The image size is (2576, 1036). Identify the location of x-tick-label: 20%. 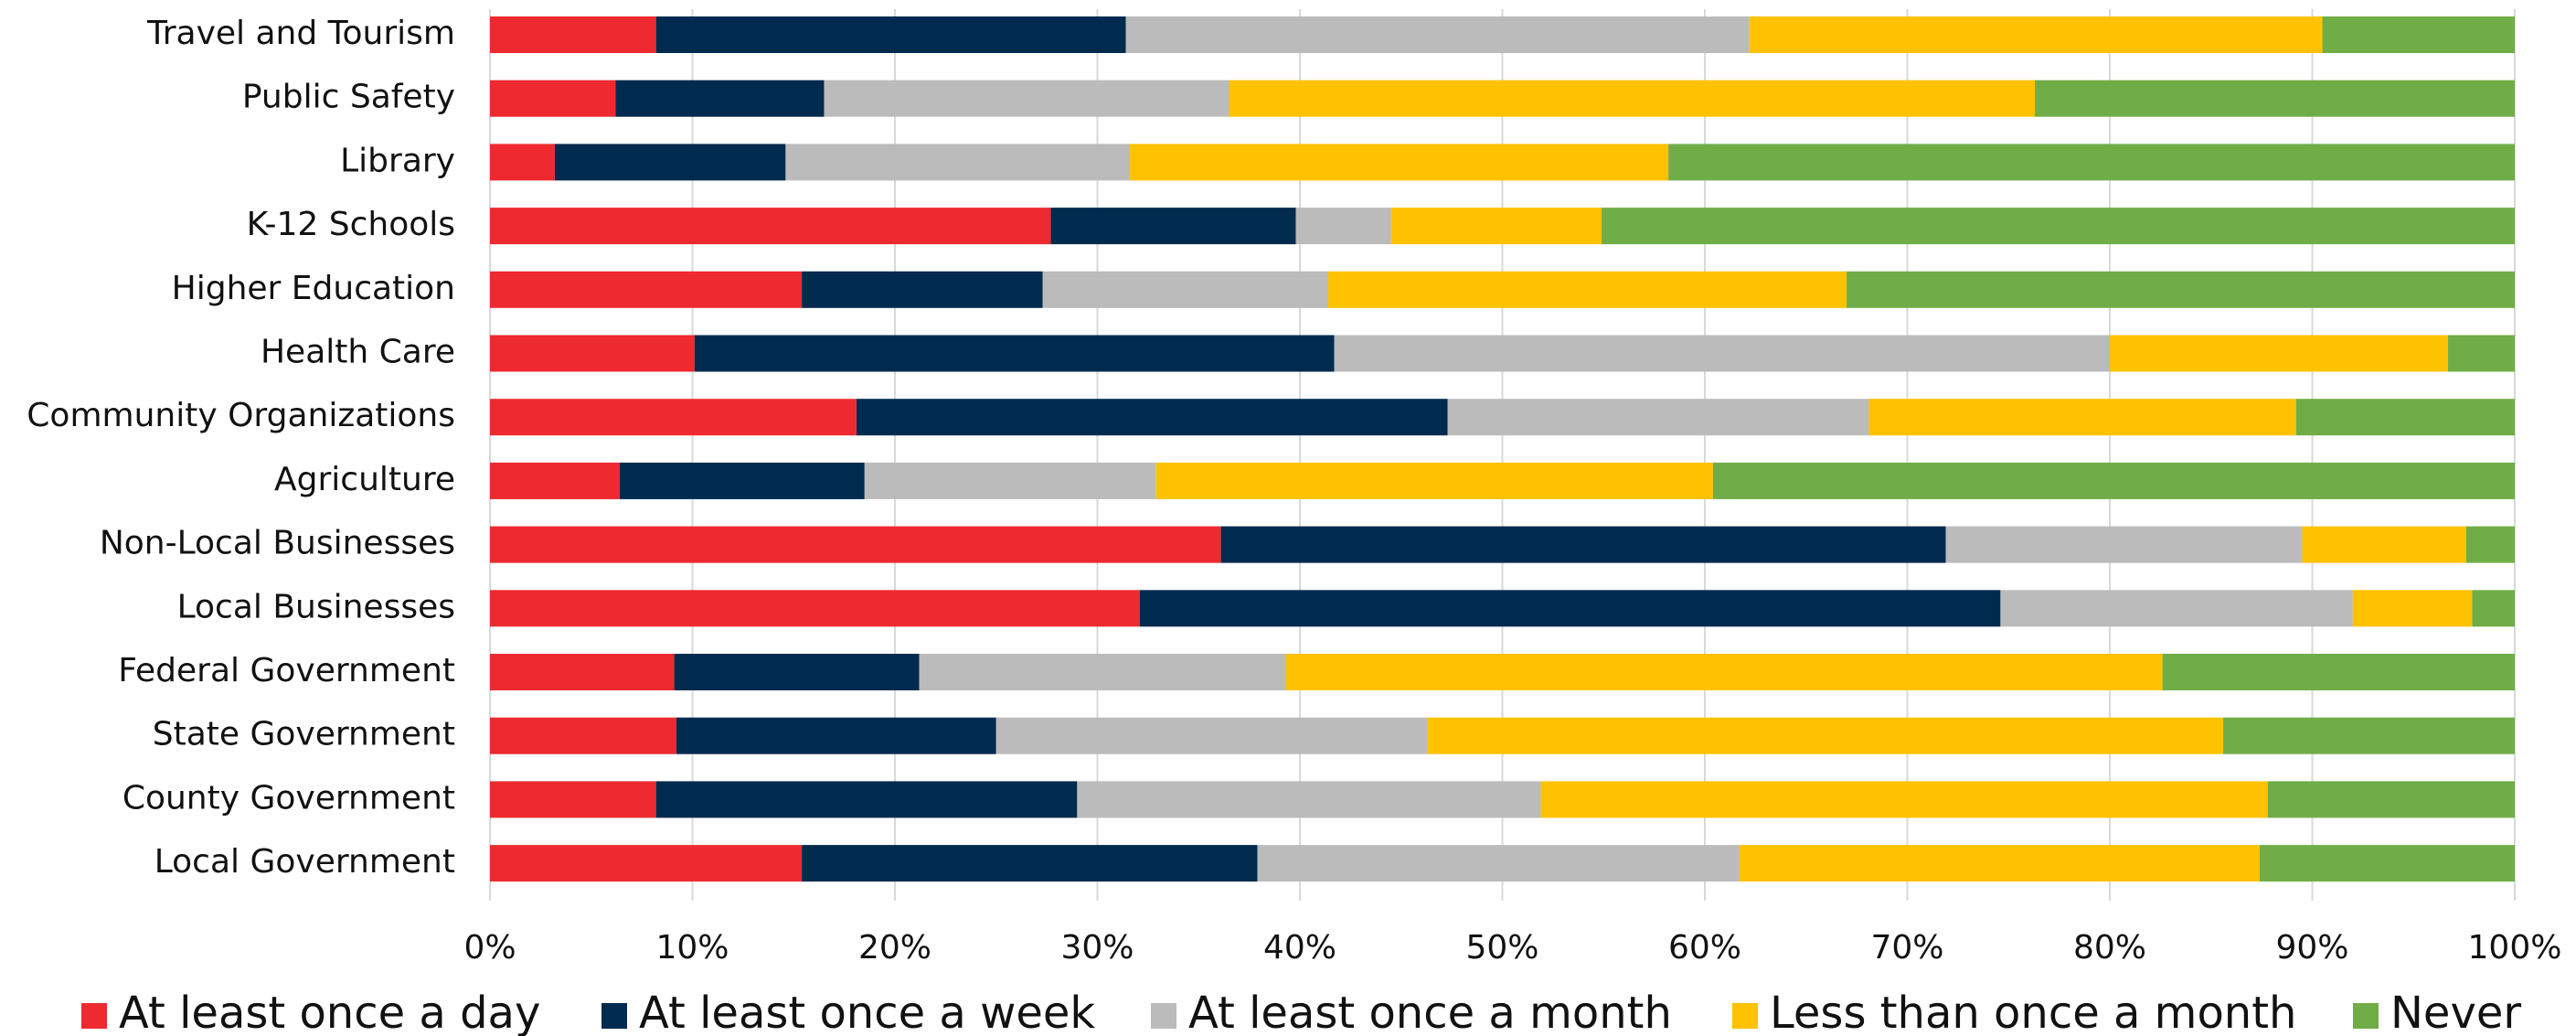
(894, 948).